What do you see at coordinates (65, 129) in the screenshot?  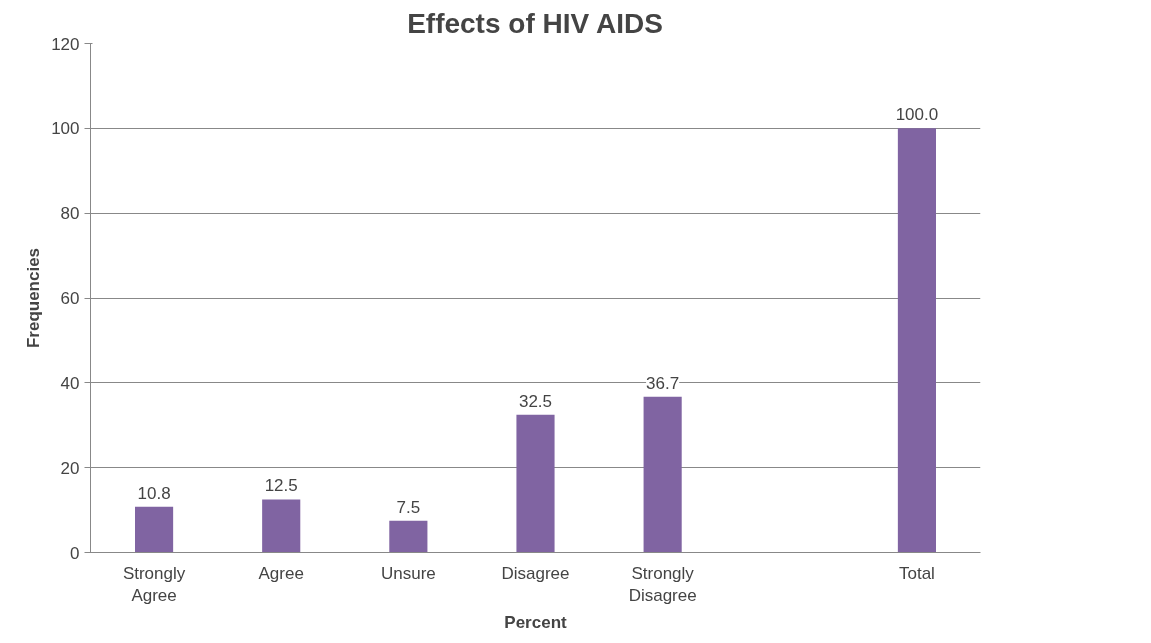 I see `y-tick-label: 100` at bounding box center [65, 129].